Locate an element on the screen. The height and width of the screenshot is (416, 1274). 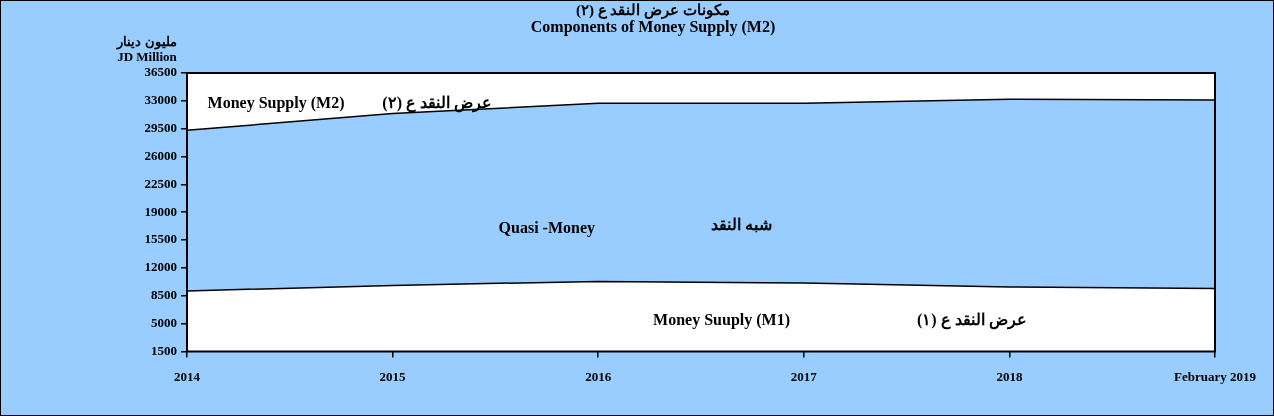
y-tick-label: 22500 is located at coordinates (160, 183).